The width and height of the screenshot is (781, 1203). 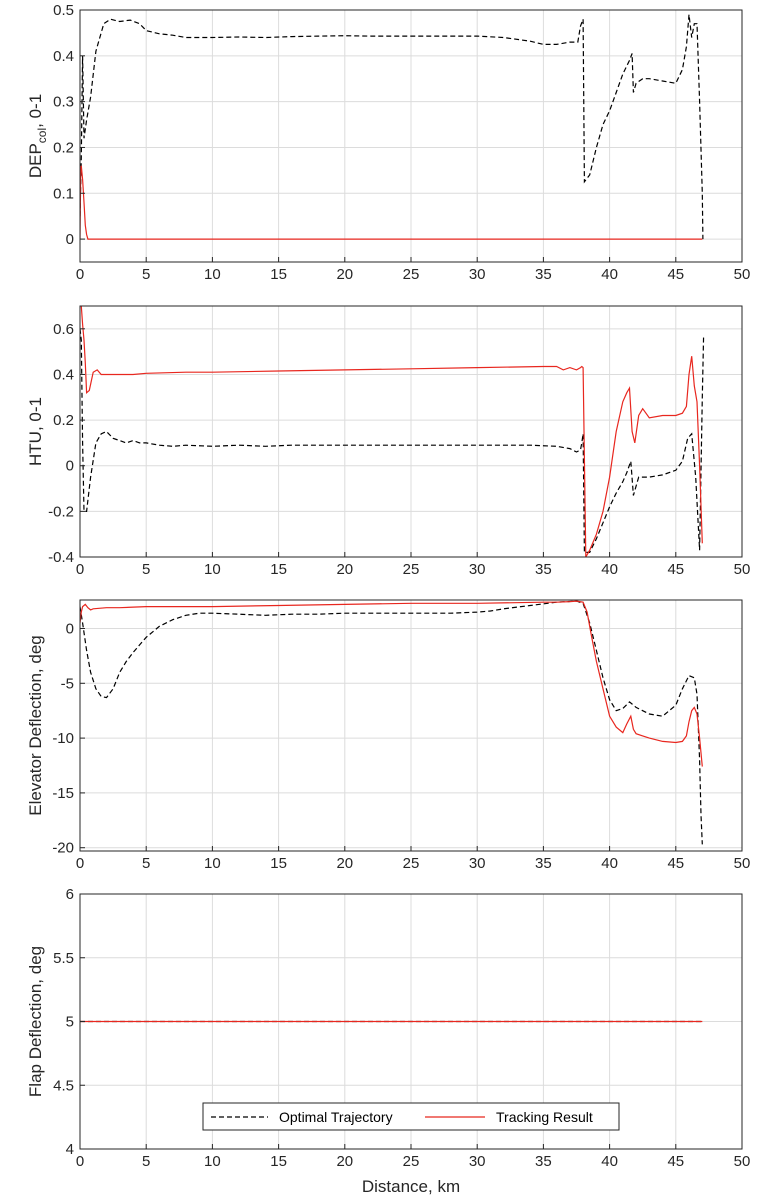 I want to click on y-tick-label: 0.6, so click(x=63, y=329).